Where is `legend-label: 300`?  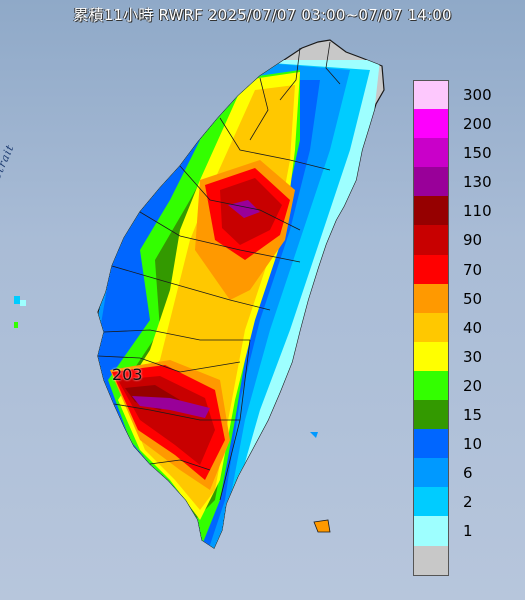
legend-label: 300 is located at coordinates (477, 95).